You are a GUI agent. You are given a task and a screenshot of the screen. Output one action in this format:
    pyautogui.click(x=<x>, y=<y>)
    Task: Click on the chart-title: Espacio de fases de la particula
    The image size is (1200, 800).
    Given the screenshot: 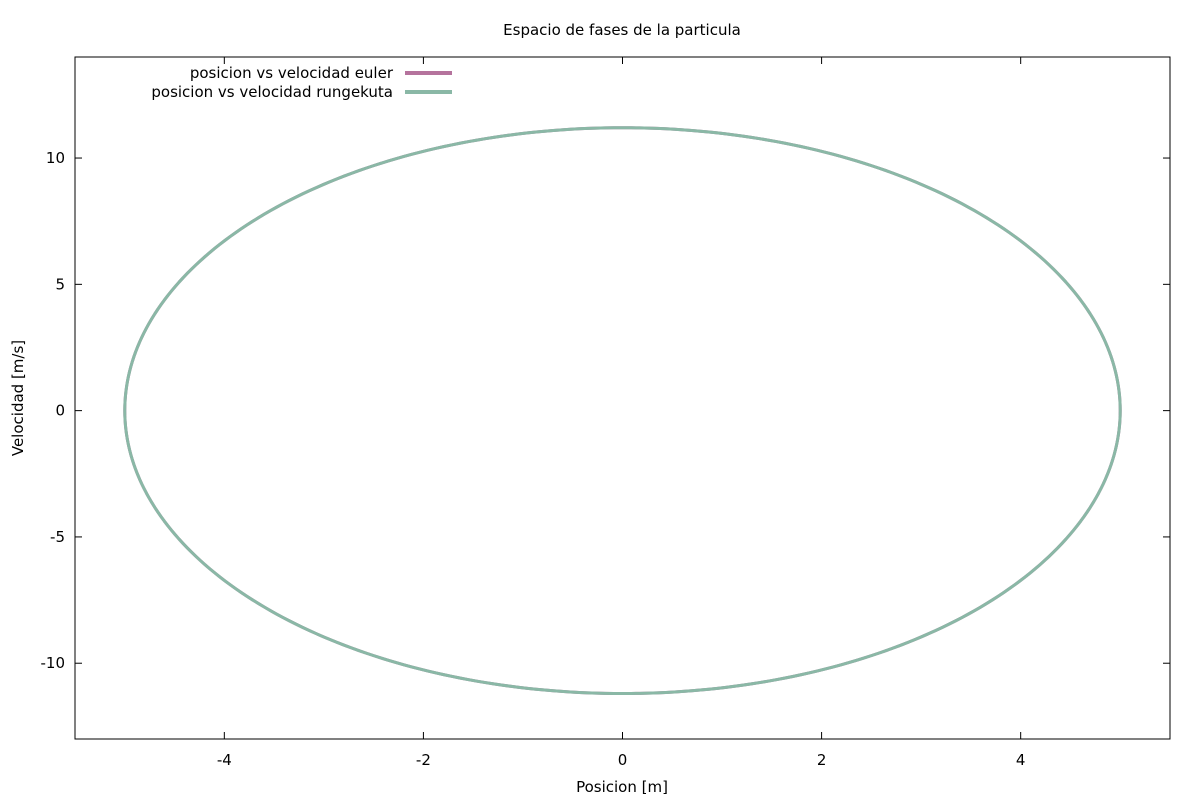 What is the action you would take?
    pyautogui.click(x=622, y=30)
    